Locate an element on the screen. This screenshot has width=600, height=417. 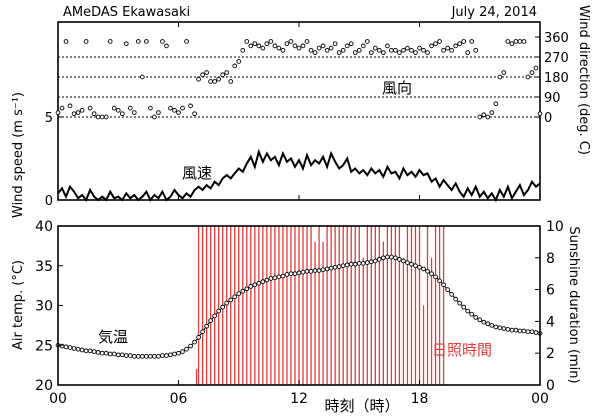
sunshine-tick-label: 4 is located at coordinates (550, 322).